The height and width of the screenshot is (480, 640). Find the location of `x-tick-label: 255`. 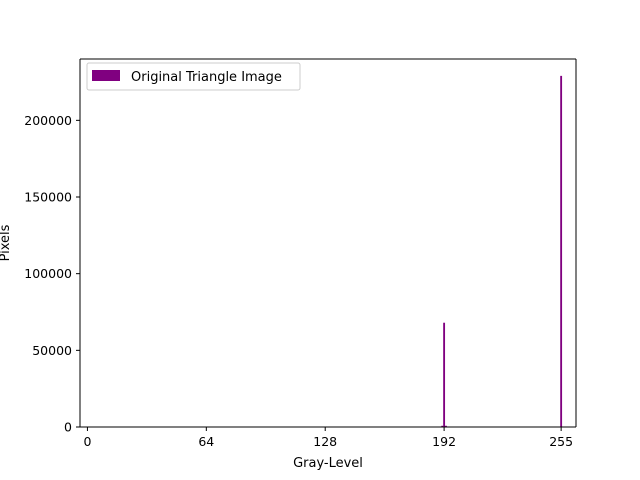

x-tick-label: 255 is located at coordinates (561, 441).